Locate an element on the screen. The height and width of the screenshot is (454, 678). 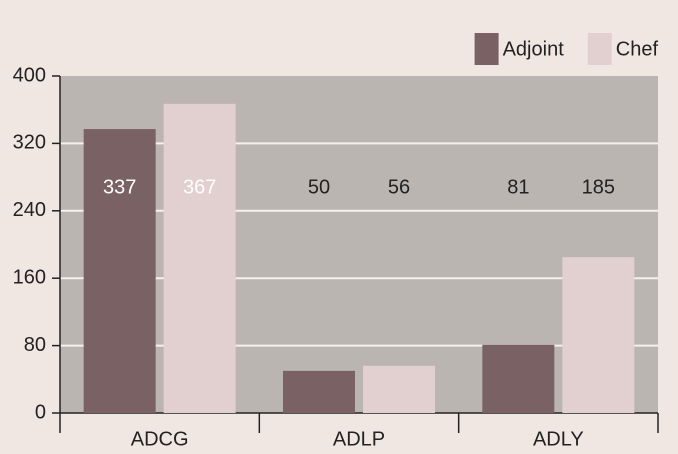
data-label: 367 is located at coordinates (199, 187).